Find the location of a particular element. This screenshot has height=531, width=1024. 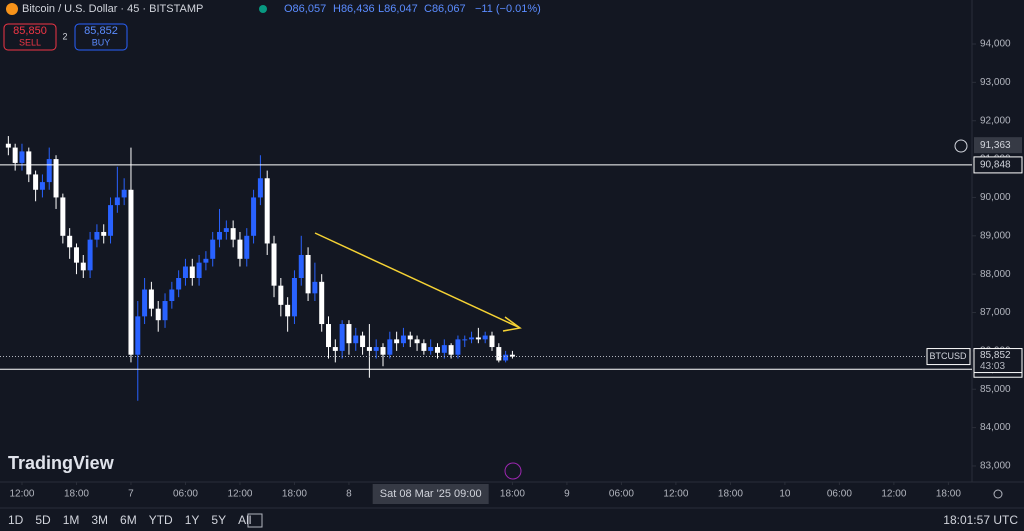

y-tick-label: 94,000 is located at coordinates (995, 44).